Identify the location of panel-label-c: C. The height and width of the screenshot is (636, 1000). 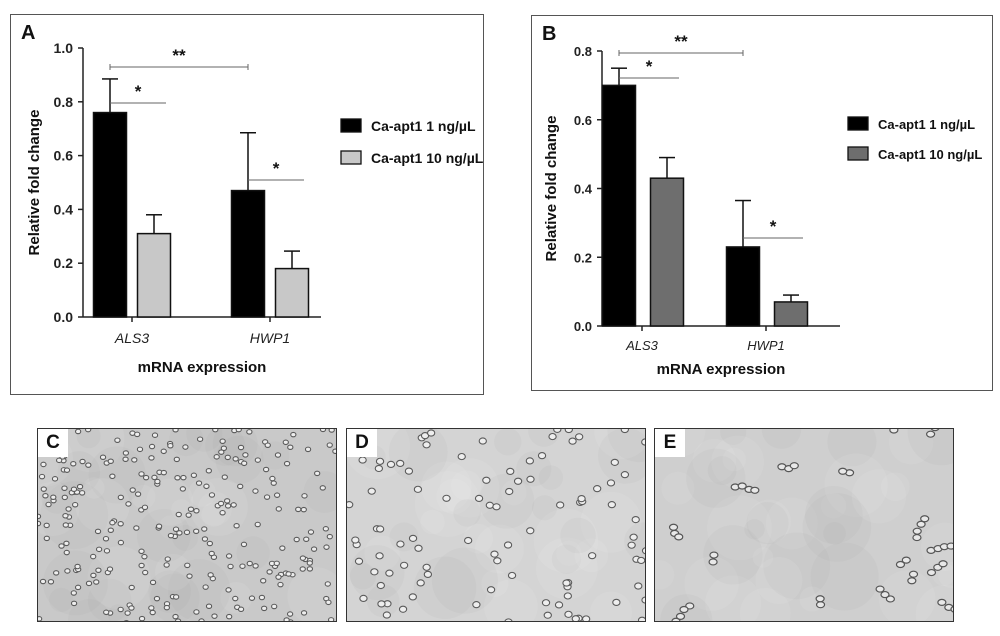
(53, 443).